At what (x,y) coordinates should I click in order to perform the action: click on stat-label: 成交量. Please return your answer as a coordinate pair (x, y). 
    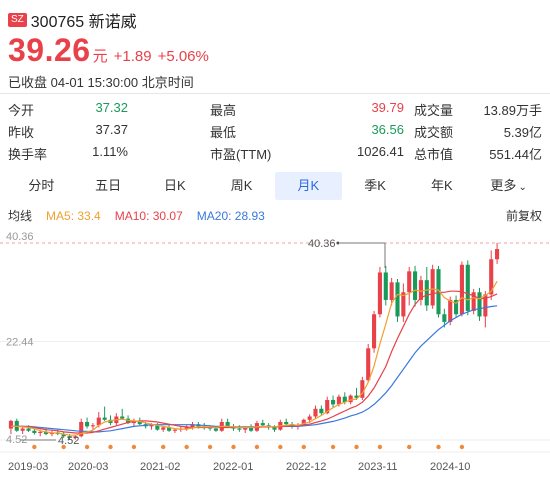
    Looking at the image, I should click on (434, 110).